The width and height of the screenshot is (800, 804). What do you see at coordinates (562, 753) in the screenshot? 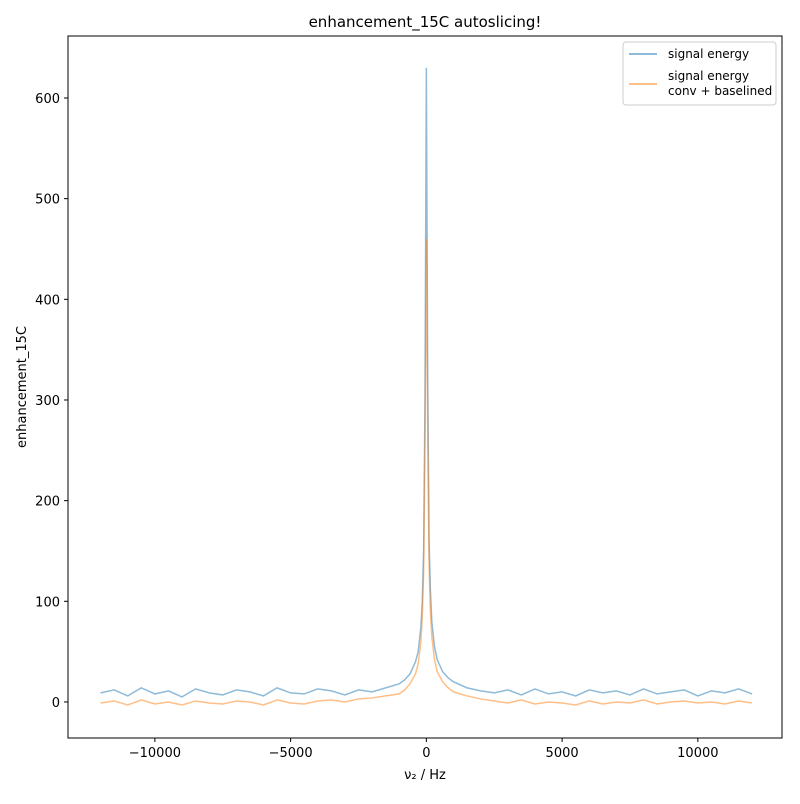
I see `x-tick-label: 5000` at bounding box center [562, 753].